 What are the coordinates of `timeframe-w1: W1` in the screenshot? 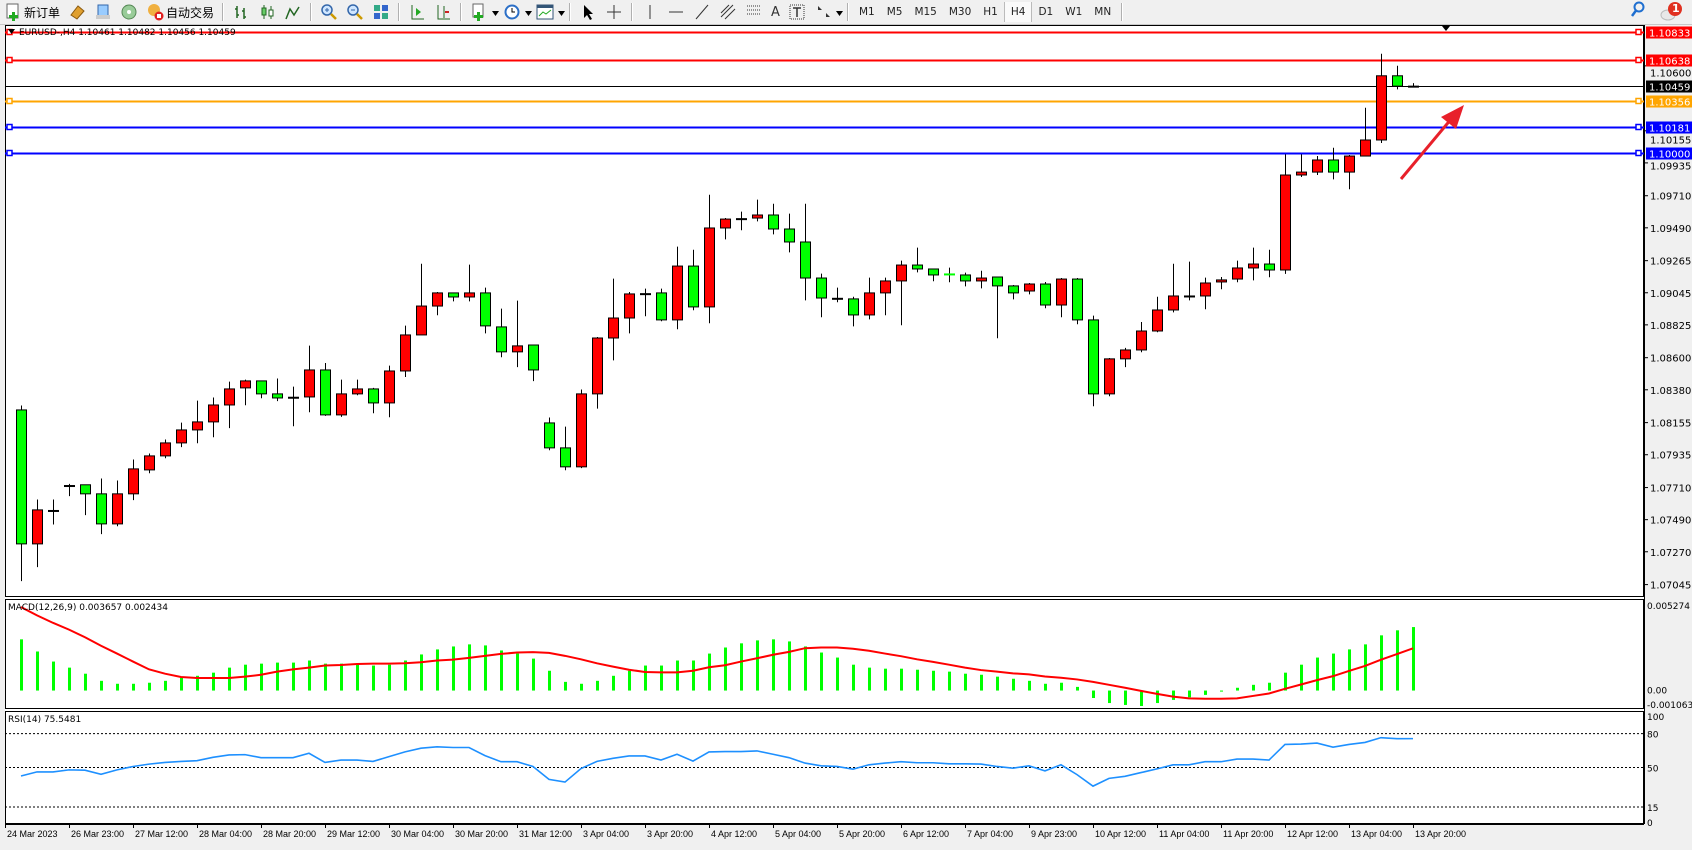 It's located at (1074, 12).